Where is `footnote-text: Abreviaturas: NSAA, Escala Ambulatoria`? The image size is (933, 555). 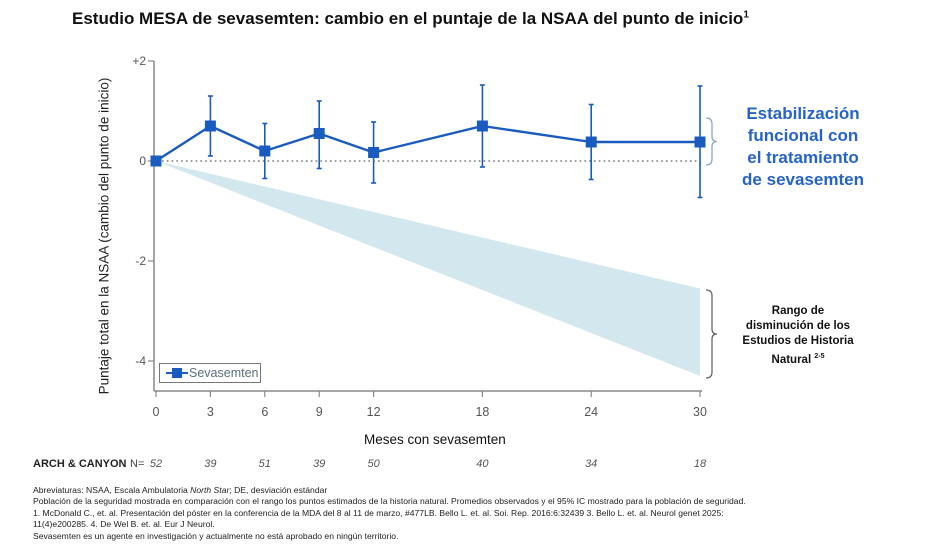
footnote-text: Abreviaturas: NSAA, Escala Ambulatoria is located at coordinates (112, 490).